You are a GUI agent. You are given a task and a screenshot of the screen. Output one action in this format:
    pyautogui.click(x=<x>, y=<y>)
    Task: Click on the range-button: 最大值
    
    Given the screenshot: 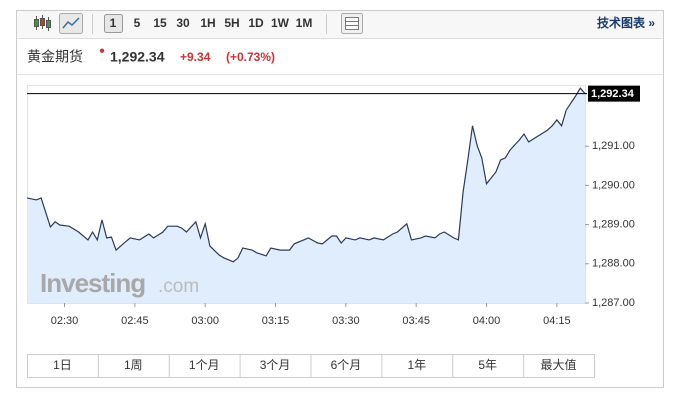 What is the action you would take?
    pyautogui.click(x=559, y=364)
    